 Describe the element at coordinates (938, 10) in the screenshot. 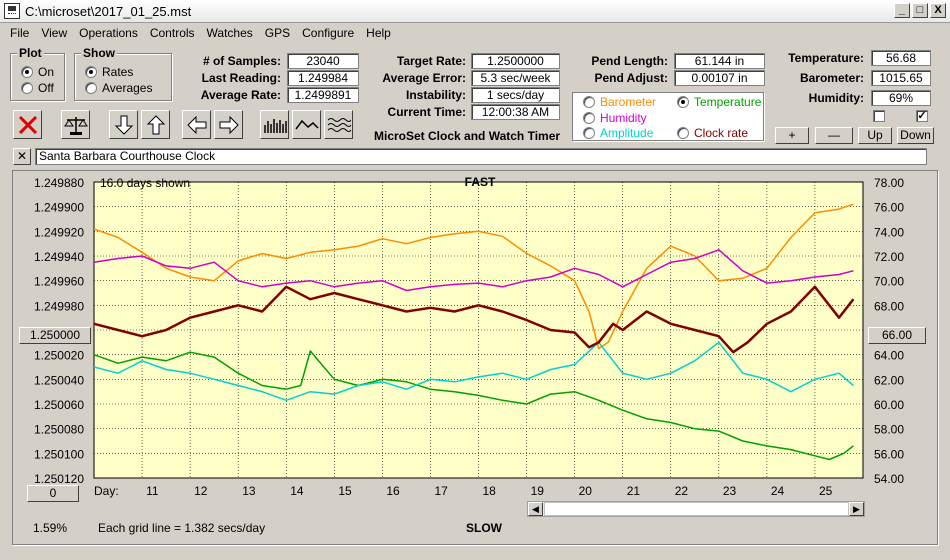

I see `close-button: X` at that location.